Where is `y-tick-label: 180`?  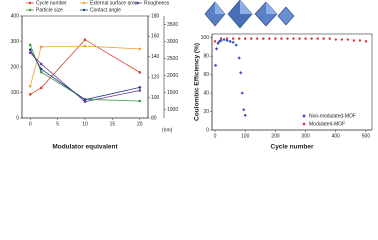 y-tick-label: 180 is located at coordinates (155, 16).